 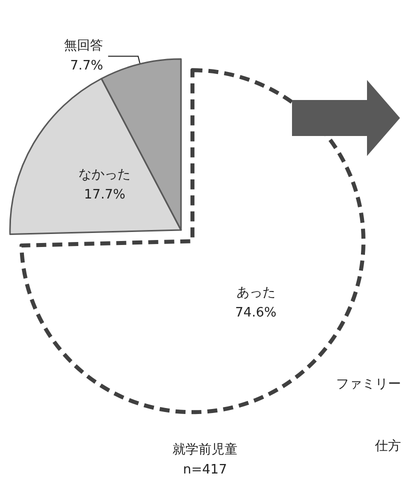 What do you see at coordinates (87, 66) in the screenshot?
I see `data-label: 7.7%` at bounding box center [87, 66].